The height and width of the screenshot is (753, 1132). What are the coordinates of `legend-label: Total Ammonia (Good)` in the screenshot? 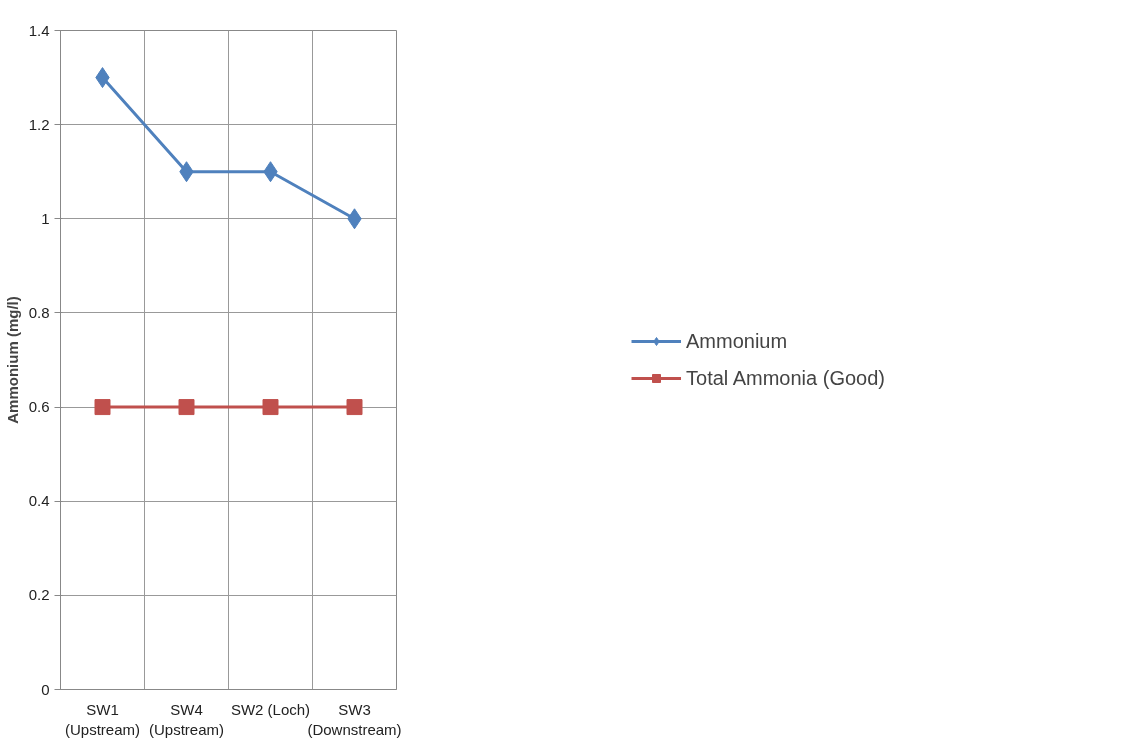 It's located at (785, 378).